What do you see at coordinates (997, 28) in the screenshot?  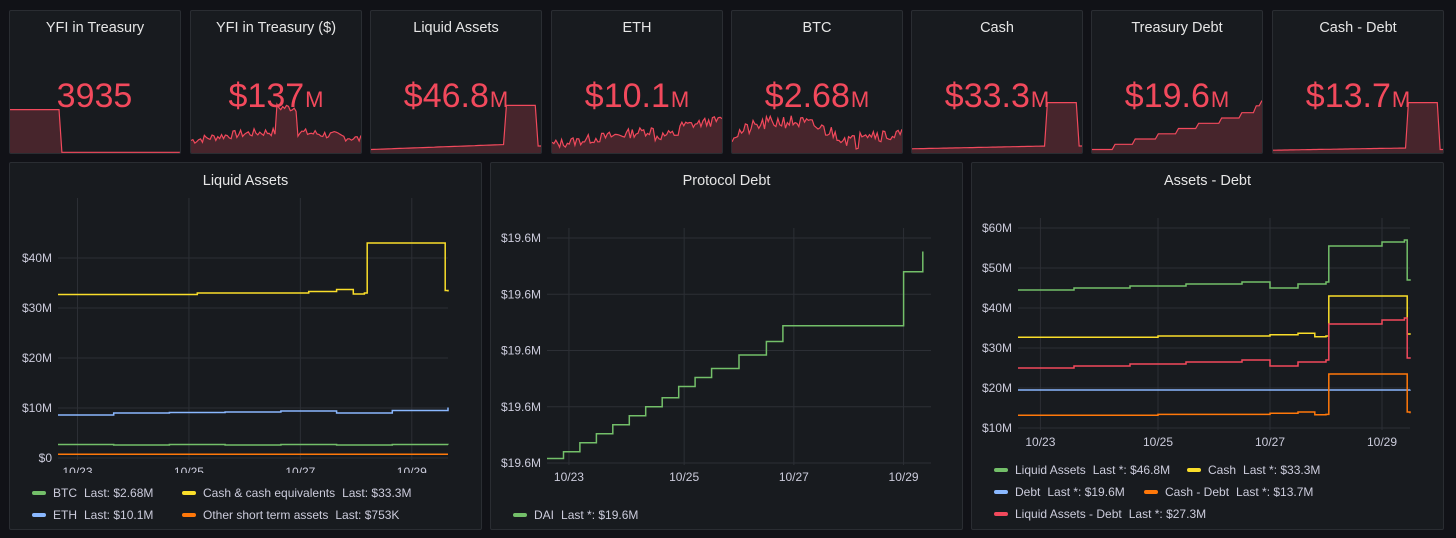 I see `stat-title: Cash` at bounding box center [997, 28].